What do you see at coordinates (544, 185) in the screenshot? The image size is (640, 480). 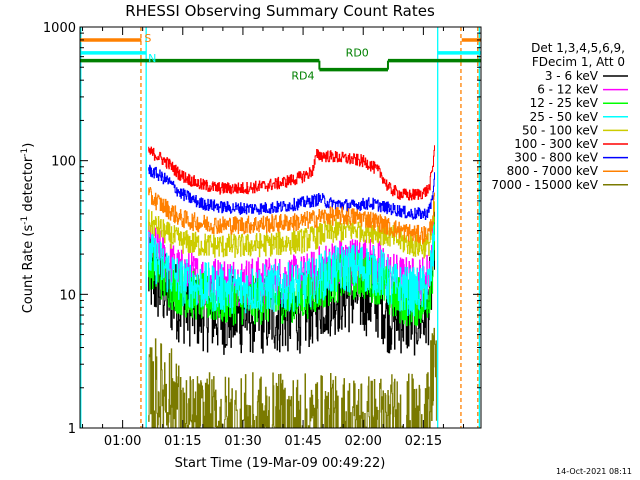 I see `legend-entry-label: 7000 - 15000 keV` at bounding box center [544, 185].